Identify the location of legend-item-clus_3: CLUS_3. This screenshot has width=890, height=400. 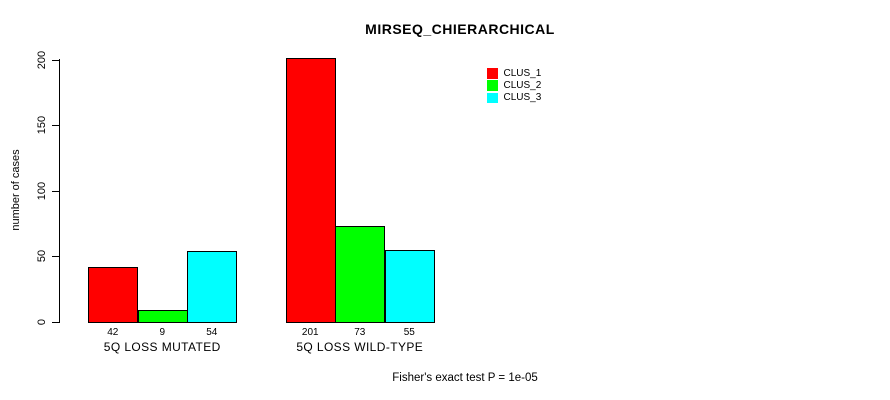
(514, 96).